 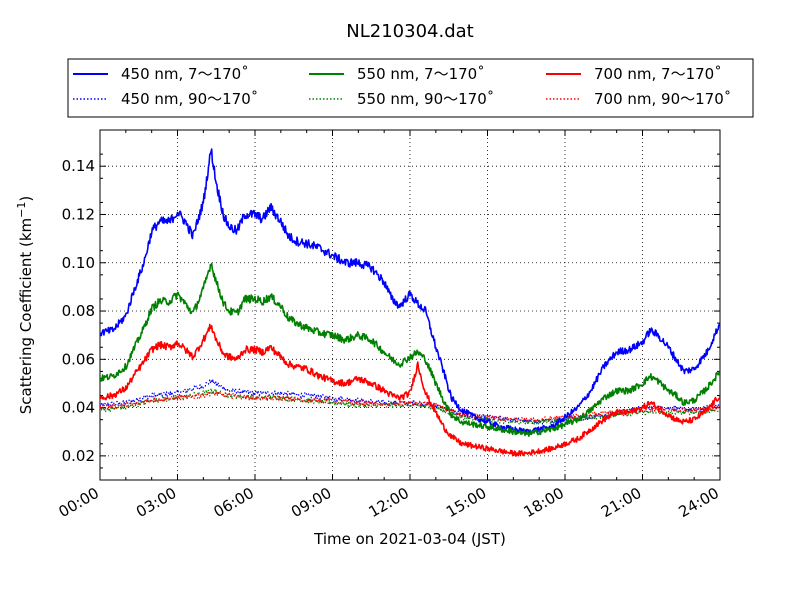 What do you see at coordinates (699, 502) in the screenshot?
I see `x-tick-label: 24:00` at bounding box center [699, 502].